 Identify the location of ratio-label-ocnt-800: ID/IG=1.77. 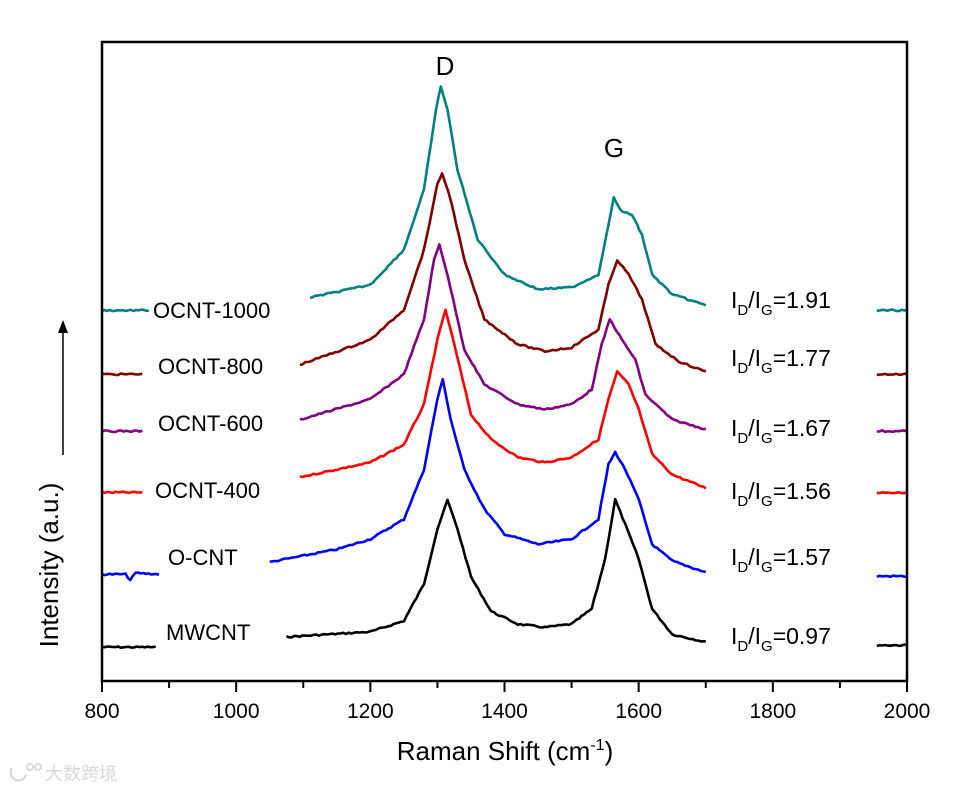
(781, 361).